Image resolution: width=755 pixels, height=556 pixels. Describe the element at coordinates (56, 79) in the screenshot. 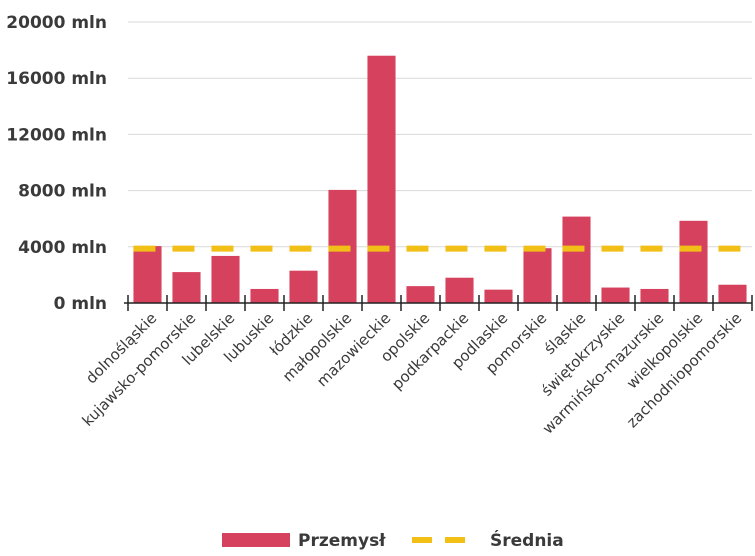

I see `y-tick-label: 16000 mln` at that location.